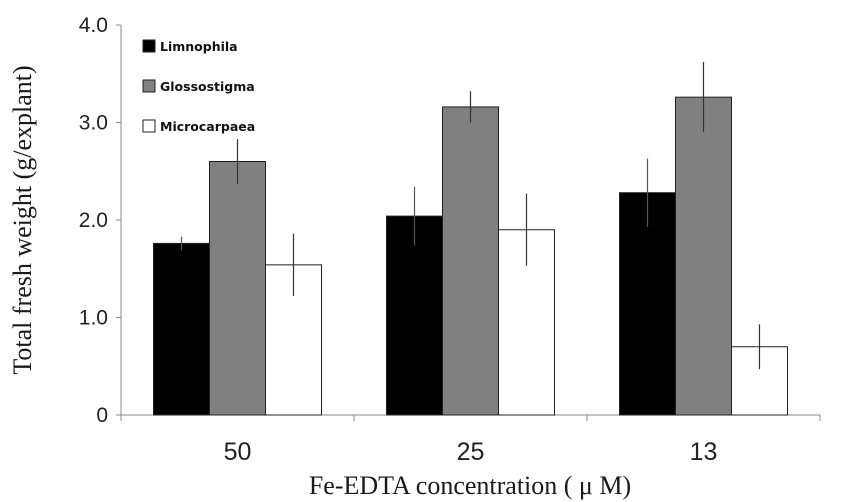 Image resolution: width=841 pixels, height=502 pixels. I want to click on y-tick-label: 3.0, so click(93, 123).